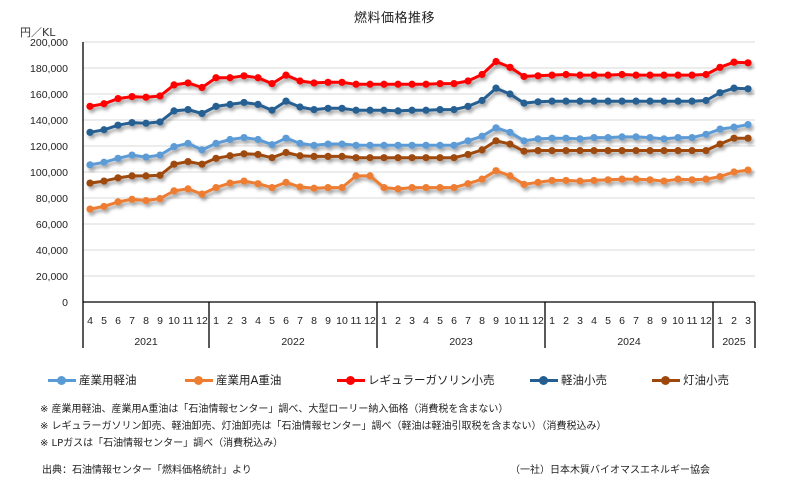  Describe the element at coordinates (52, 251) in the screenshot. I see `y-tick-label: 40,000` at that location.